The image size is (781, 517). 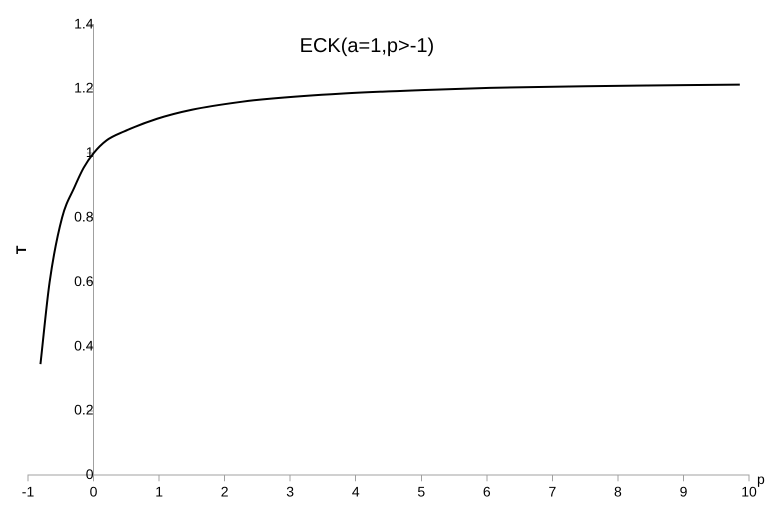 I want to click on x-tick-label: 4, so click(x=356, y=491).